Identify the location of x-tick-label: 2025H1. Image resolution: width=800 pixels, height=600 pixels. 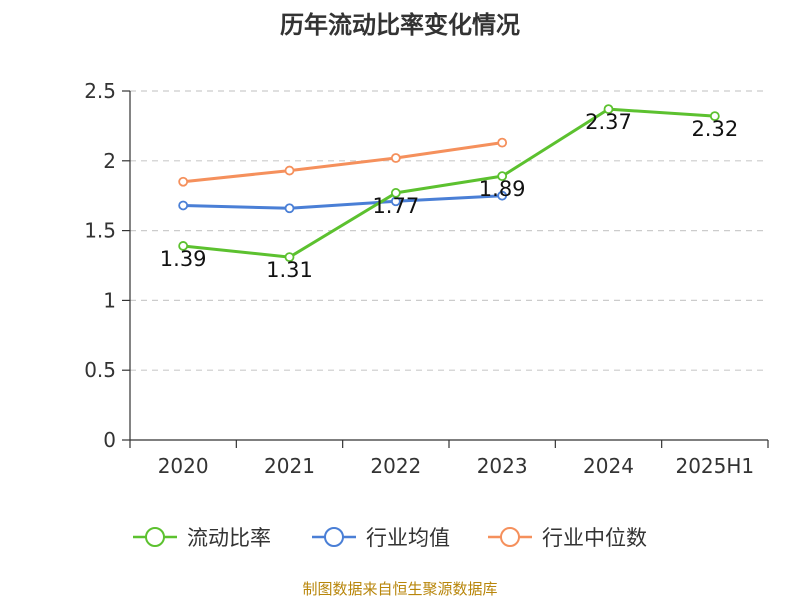
(714, 466).